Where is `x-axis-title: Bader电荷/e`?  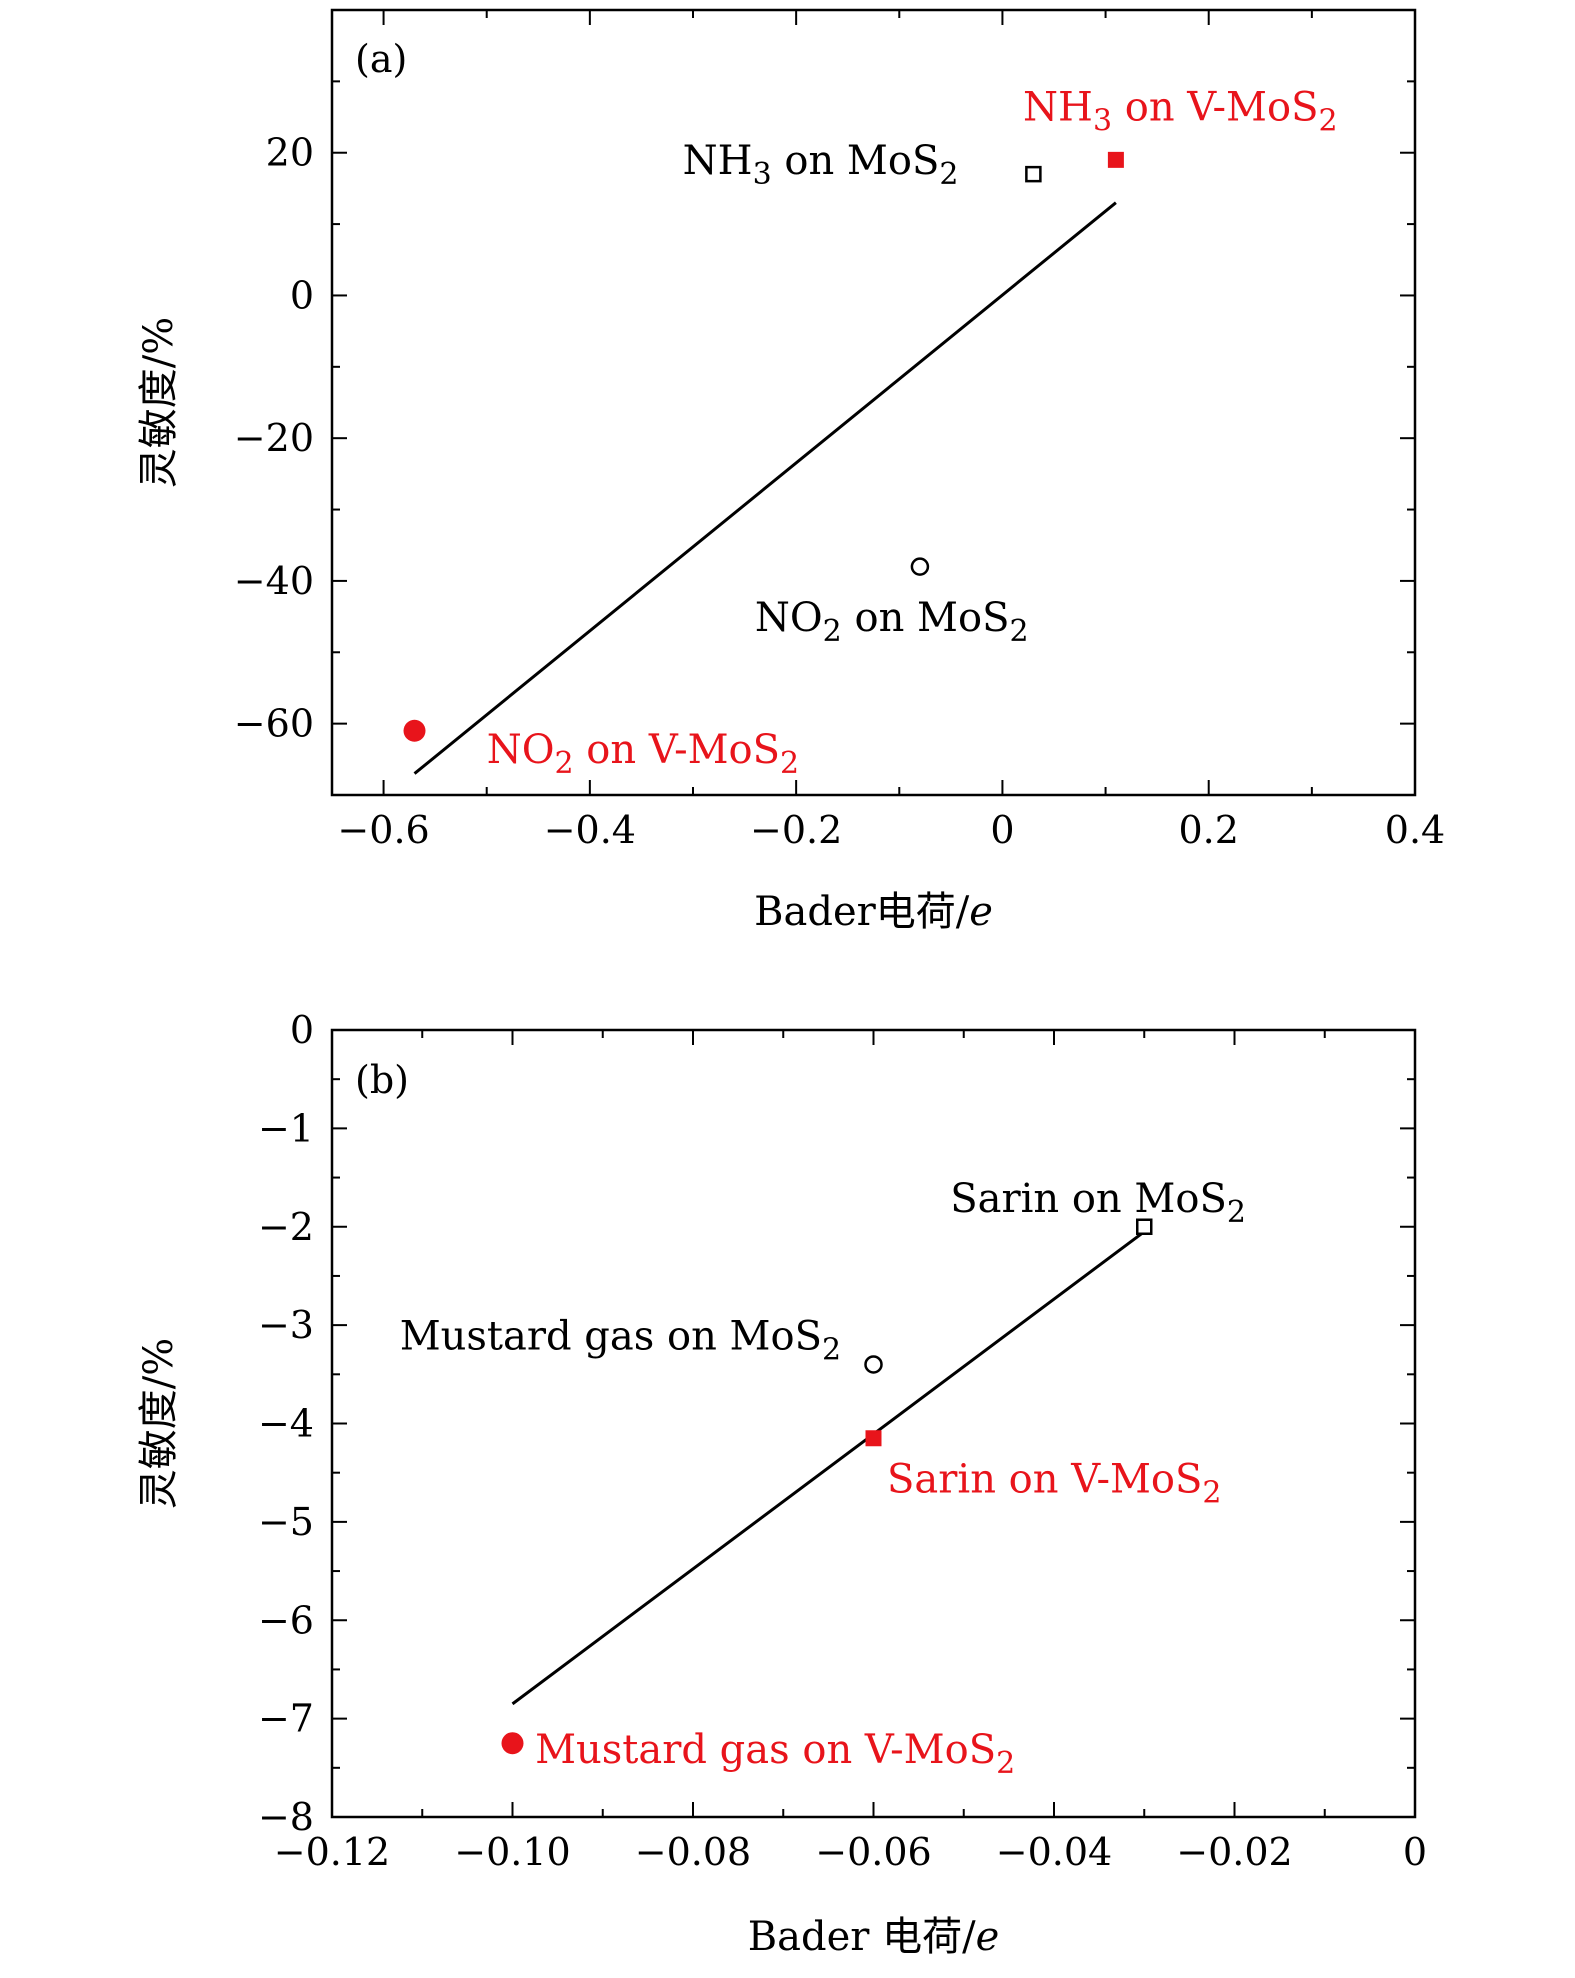
x-axis-title: Bader电荷/e is located at coordinates (873, 912).